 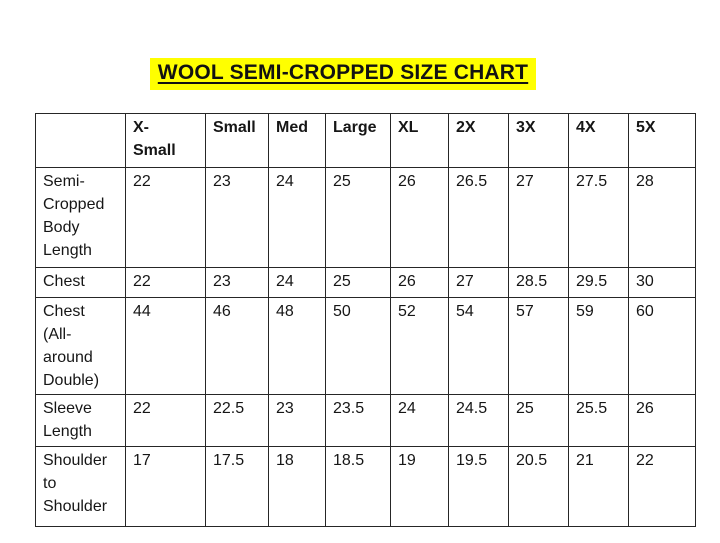 I want to click on row-label: Sleeve Length, so click(x=80, y=420).